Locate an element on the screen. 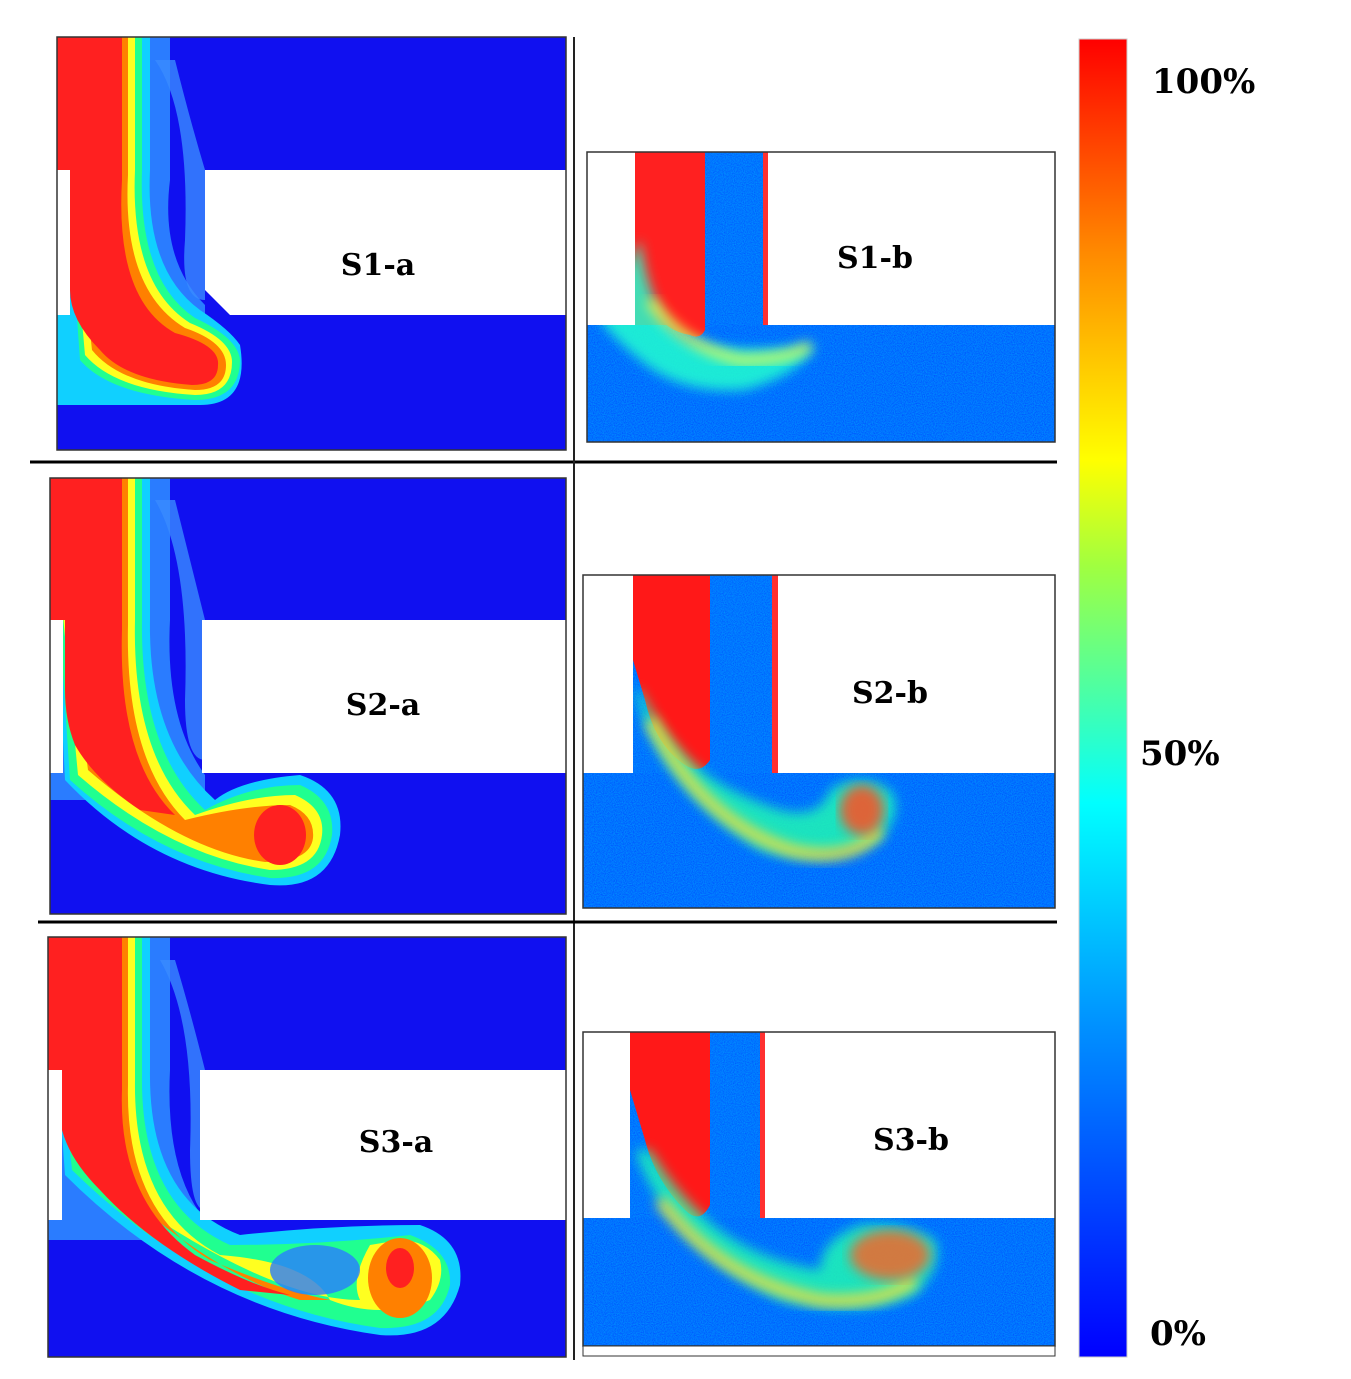 The image size is (1351, 1379). panel-s1-b: S1-b is located at coordinates (821, 297).